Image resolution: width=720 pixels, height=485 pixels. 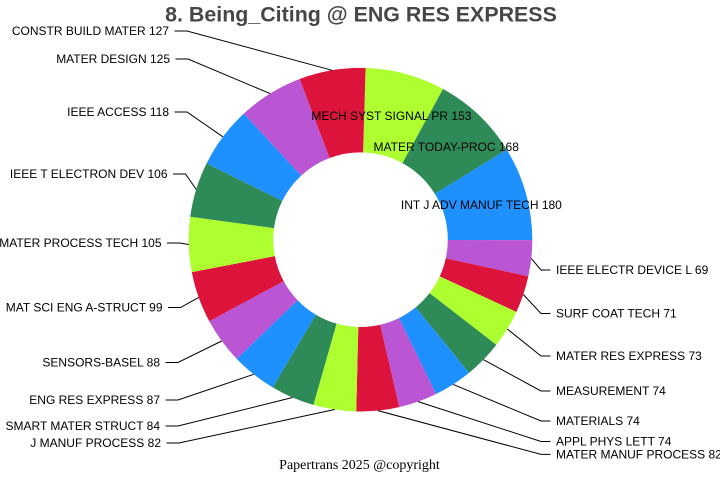 What do you see at coordinates (83, 426) in the screenshot?
I see `svg-text: SMART MATER STRUCT 84` at bounding box center [83, 426].